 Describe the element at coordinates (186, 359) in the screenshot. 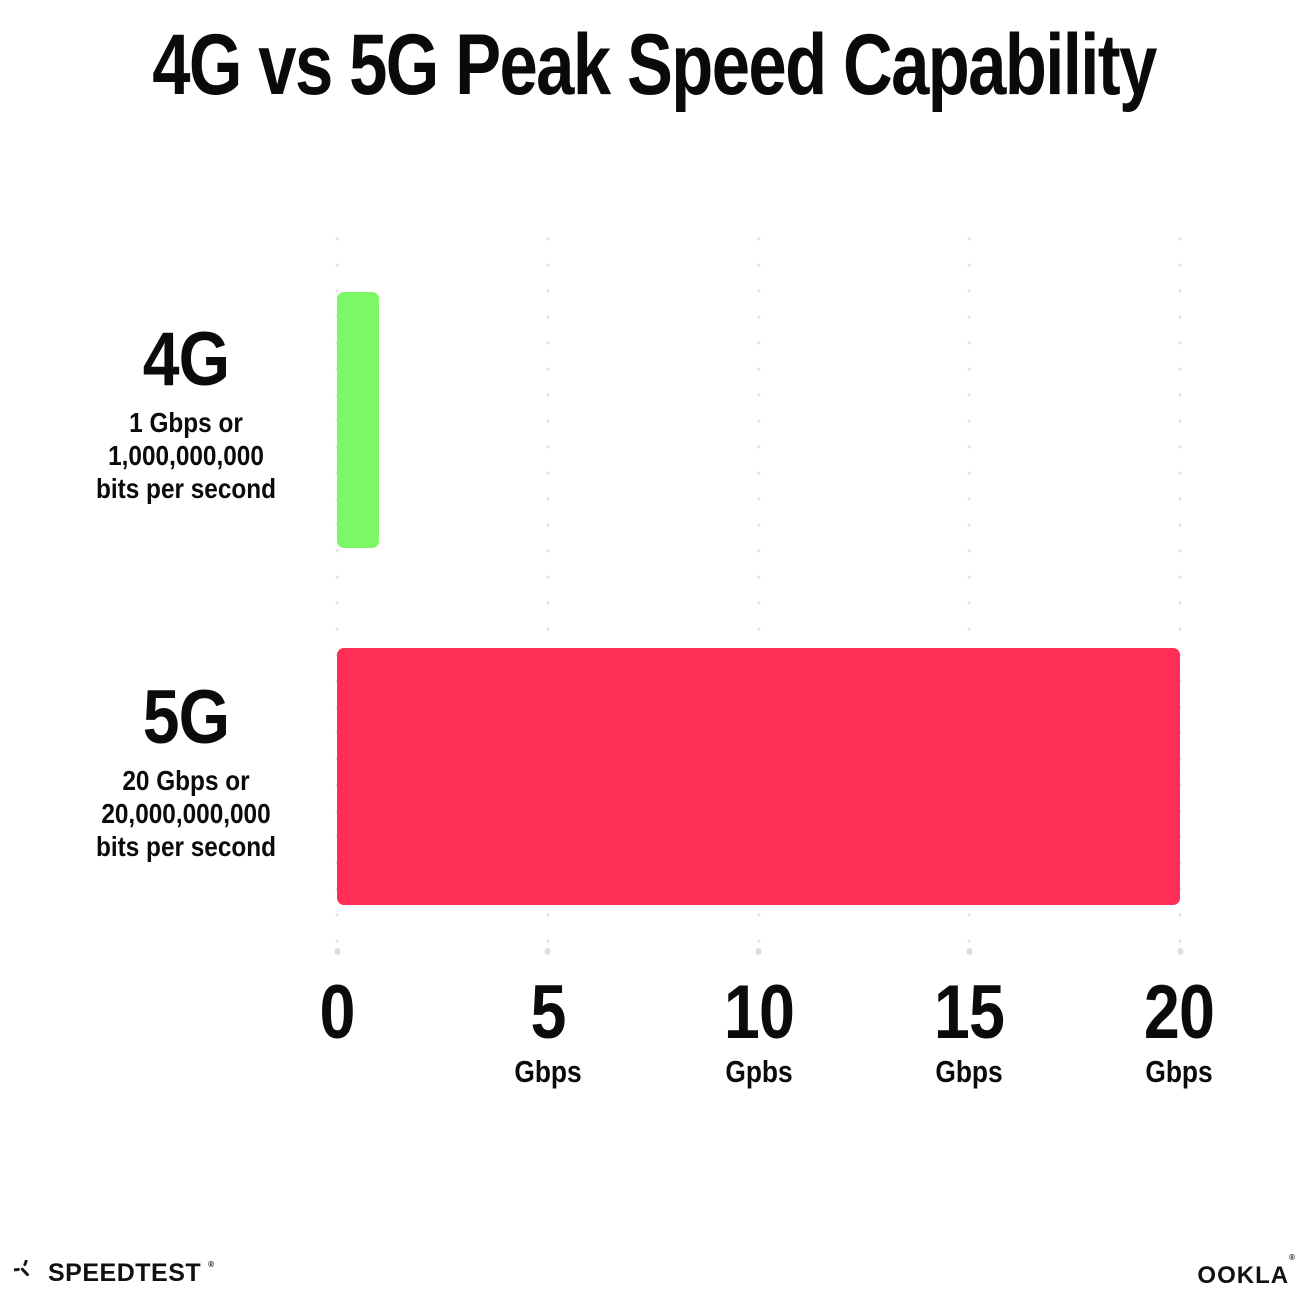

I see `category-label-4g: 4G` at that location.